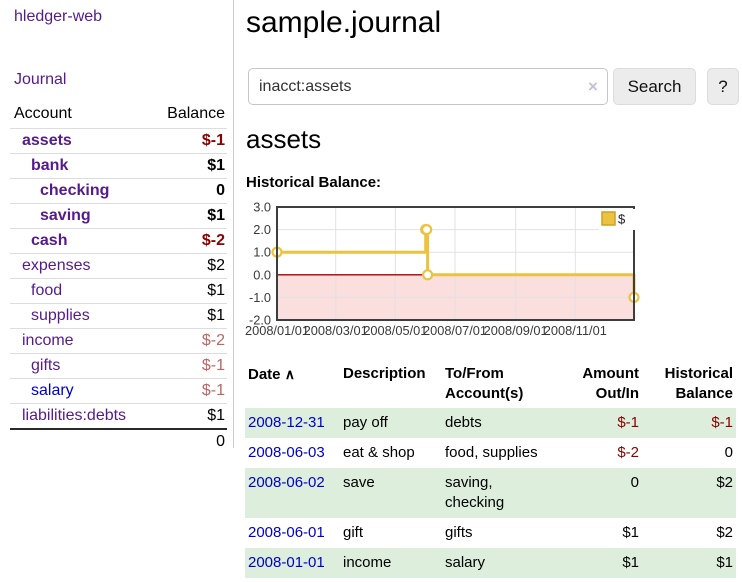 The height and width of the screenshot is (582, 742). What do you see at coordinates (262, 229) in the screenshot?
I see `y-axis-tick-label: 2.0` at bounding box center [262, 229].